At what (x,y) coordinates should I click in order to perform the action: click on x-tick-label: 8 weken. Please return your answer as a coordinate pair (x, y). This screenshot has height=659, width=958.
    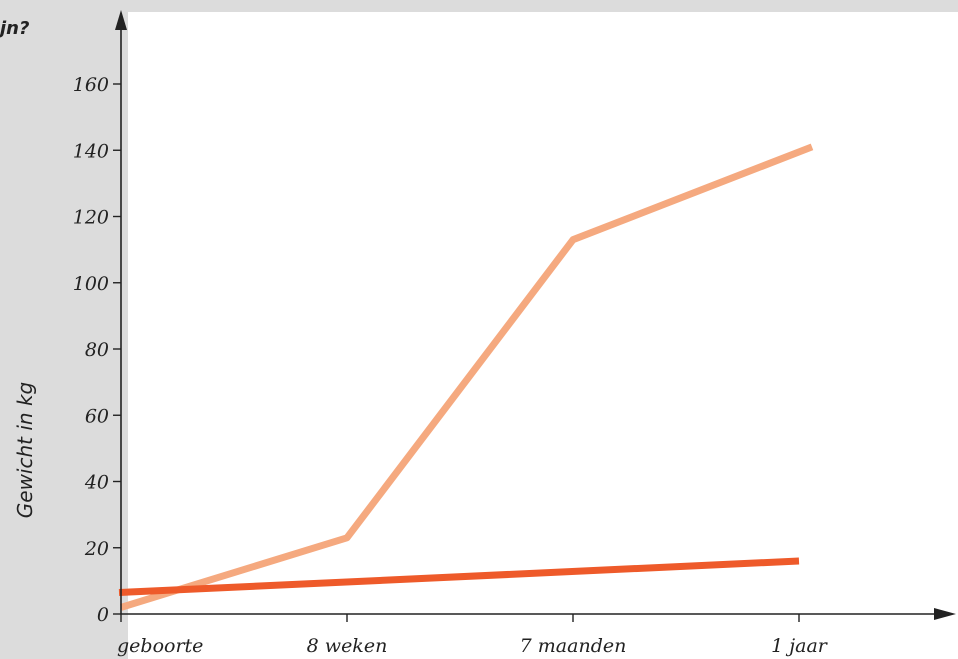
    Looking at the image, I should click on (347, 646).